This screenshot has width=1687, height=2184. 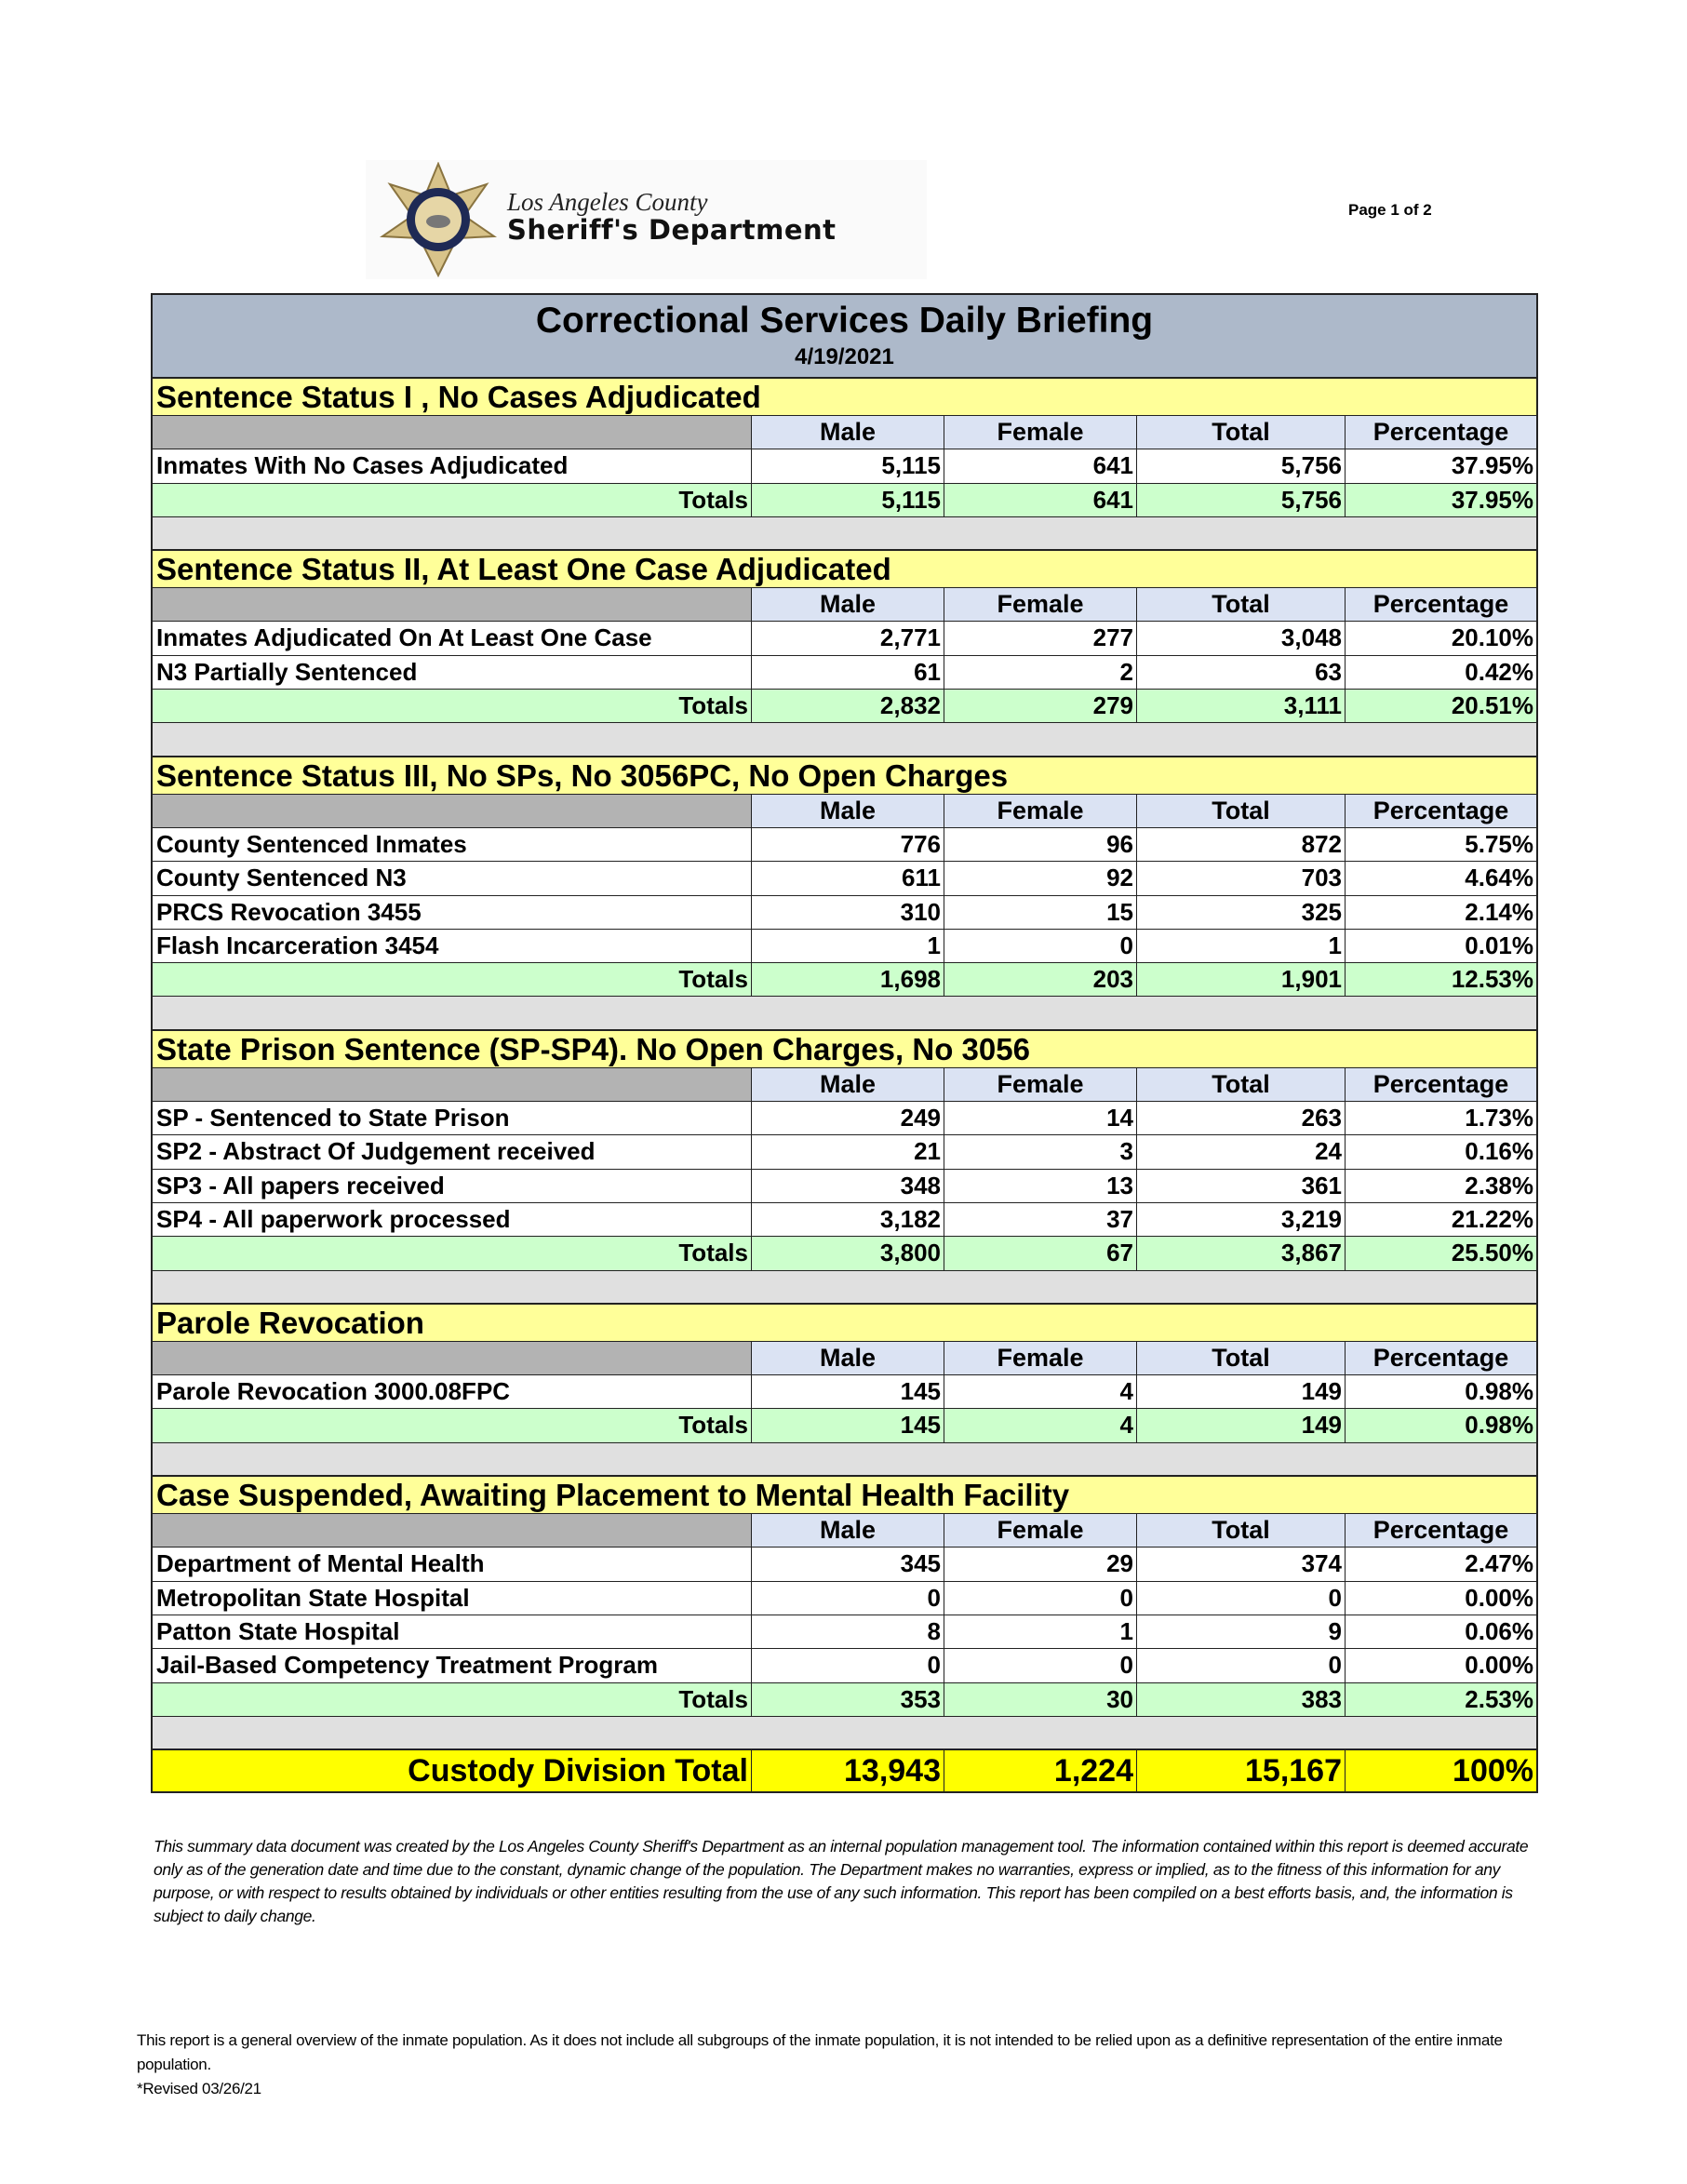 What do you see at coordinates (452, 912) in the screenshot?
I see `row-label: PRCS Revocation 3455` at bounding box center [452, 912].